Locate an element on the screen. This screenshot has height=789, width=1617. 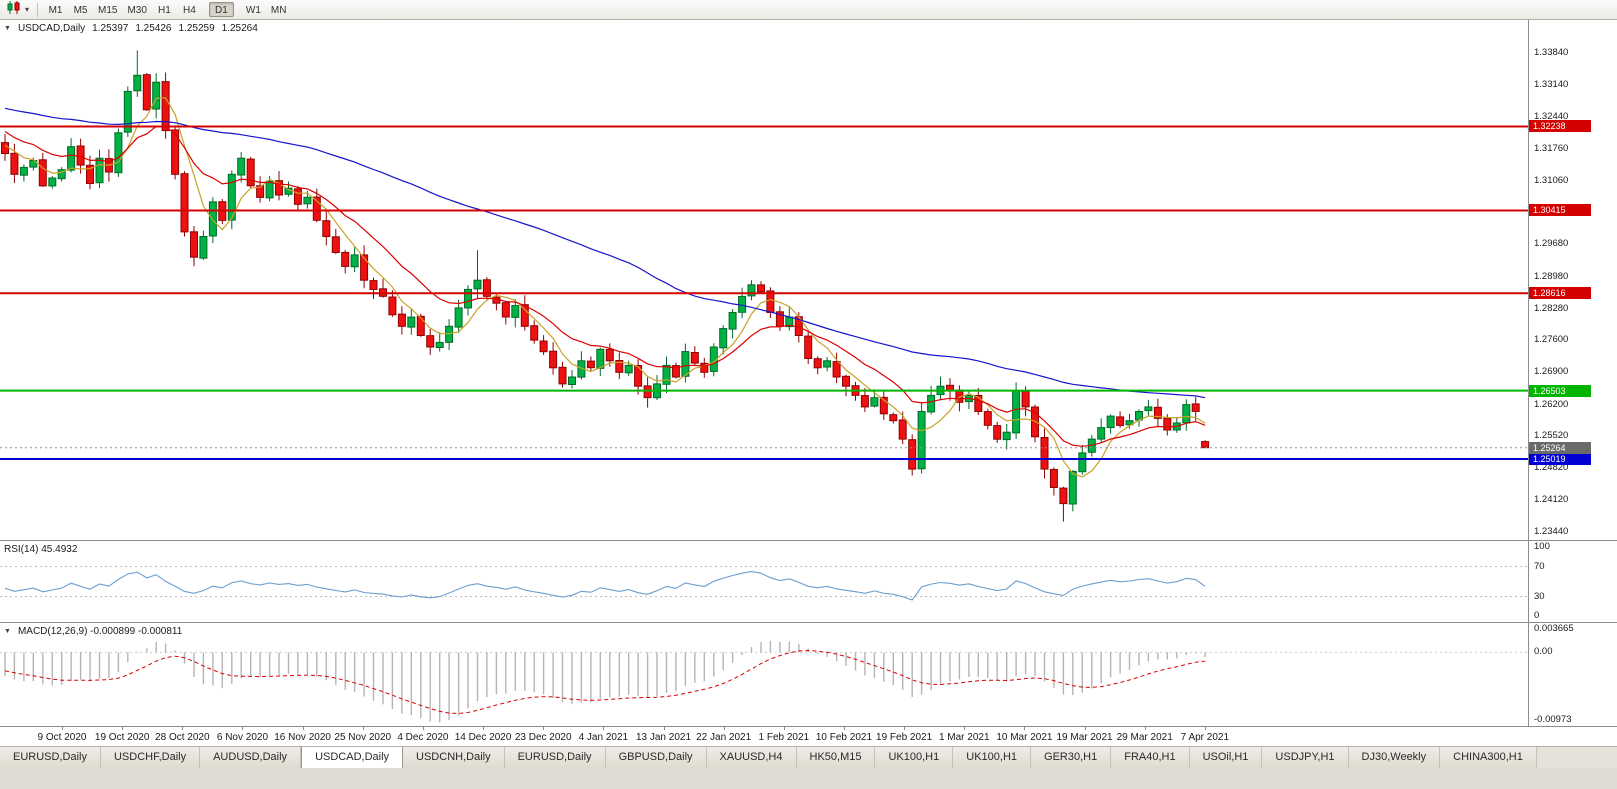
symbol-tab-8-hk50-m15: HK50,M15 is located at coordinates (836, 757).